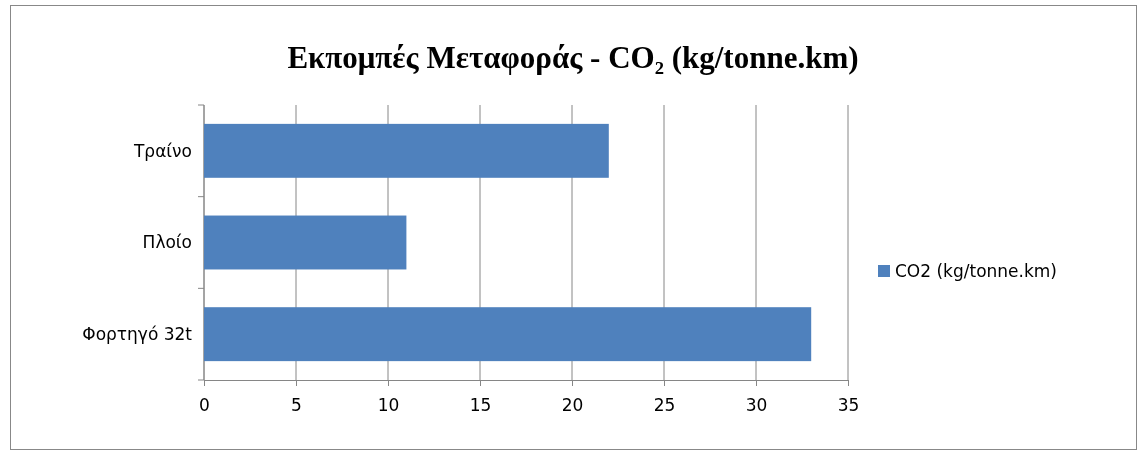  I want to click on x-tick-label: 0, so click(204, 405).